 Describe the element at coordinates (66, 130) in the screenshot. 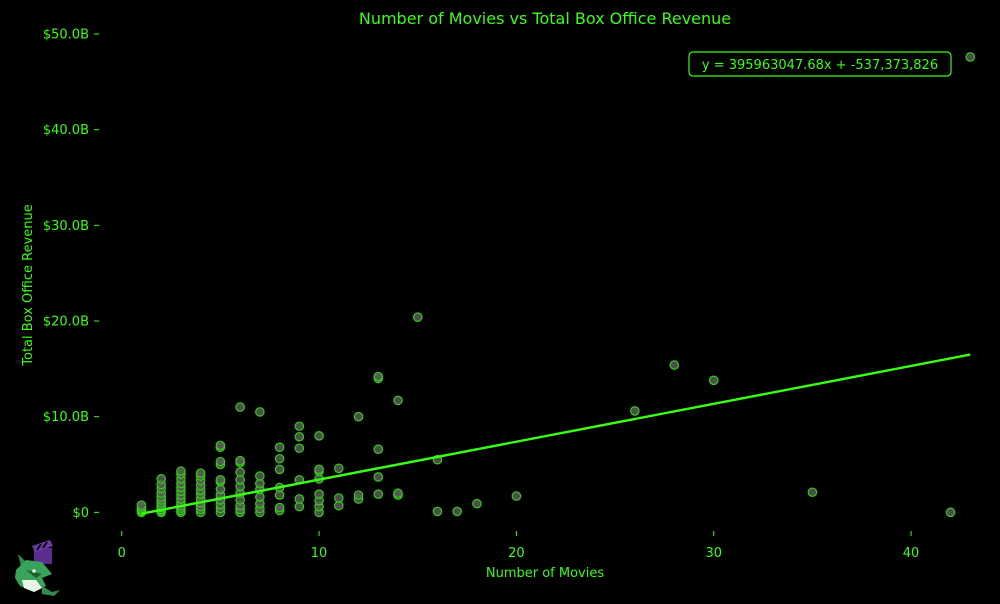

I see `y-tick-label: $40.0B` at that location.